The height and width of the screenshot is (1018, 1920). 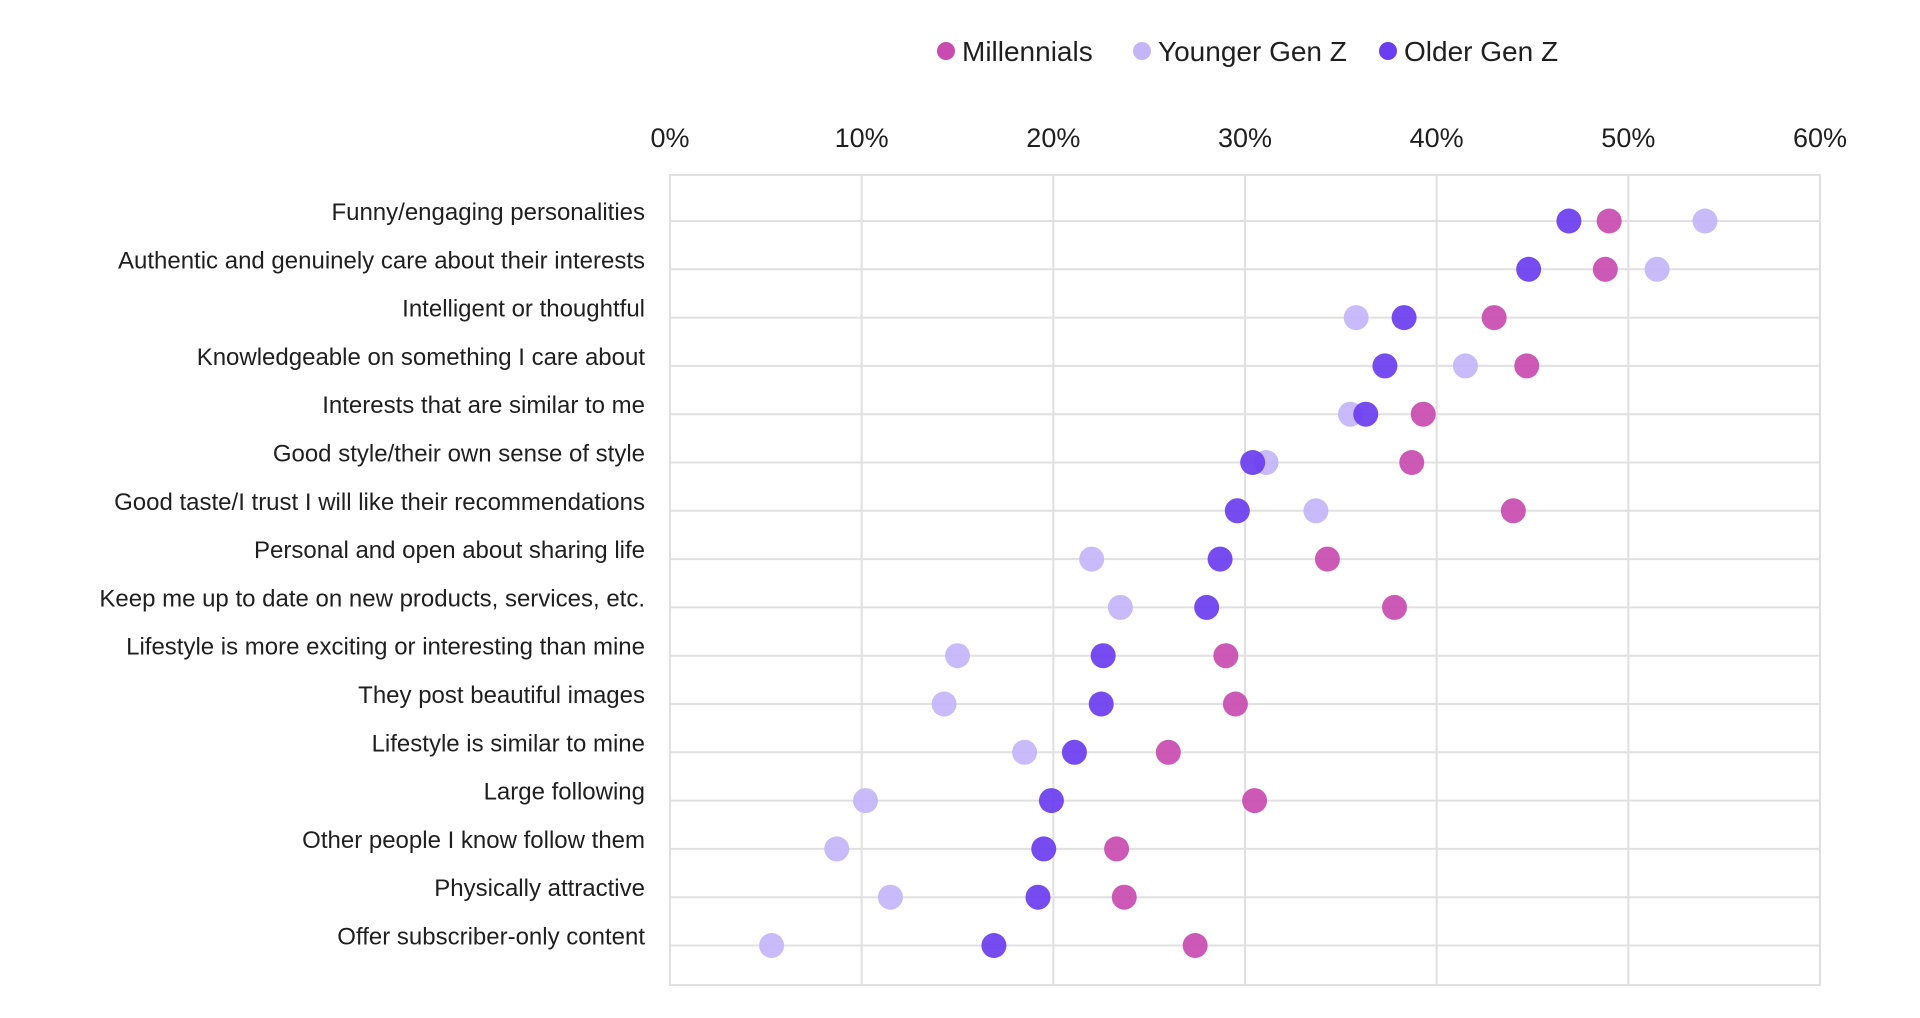 What do you see at coordinates (1124, 897) in the screenshot?
I see `point-millennials-physically-attractive` at bounding box center [1124, 897].